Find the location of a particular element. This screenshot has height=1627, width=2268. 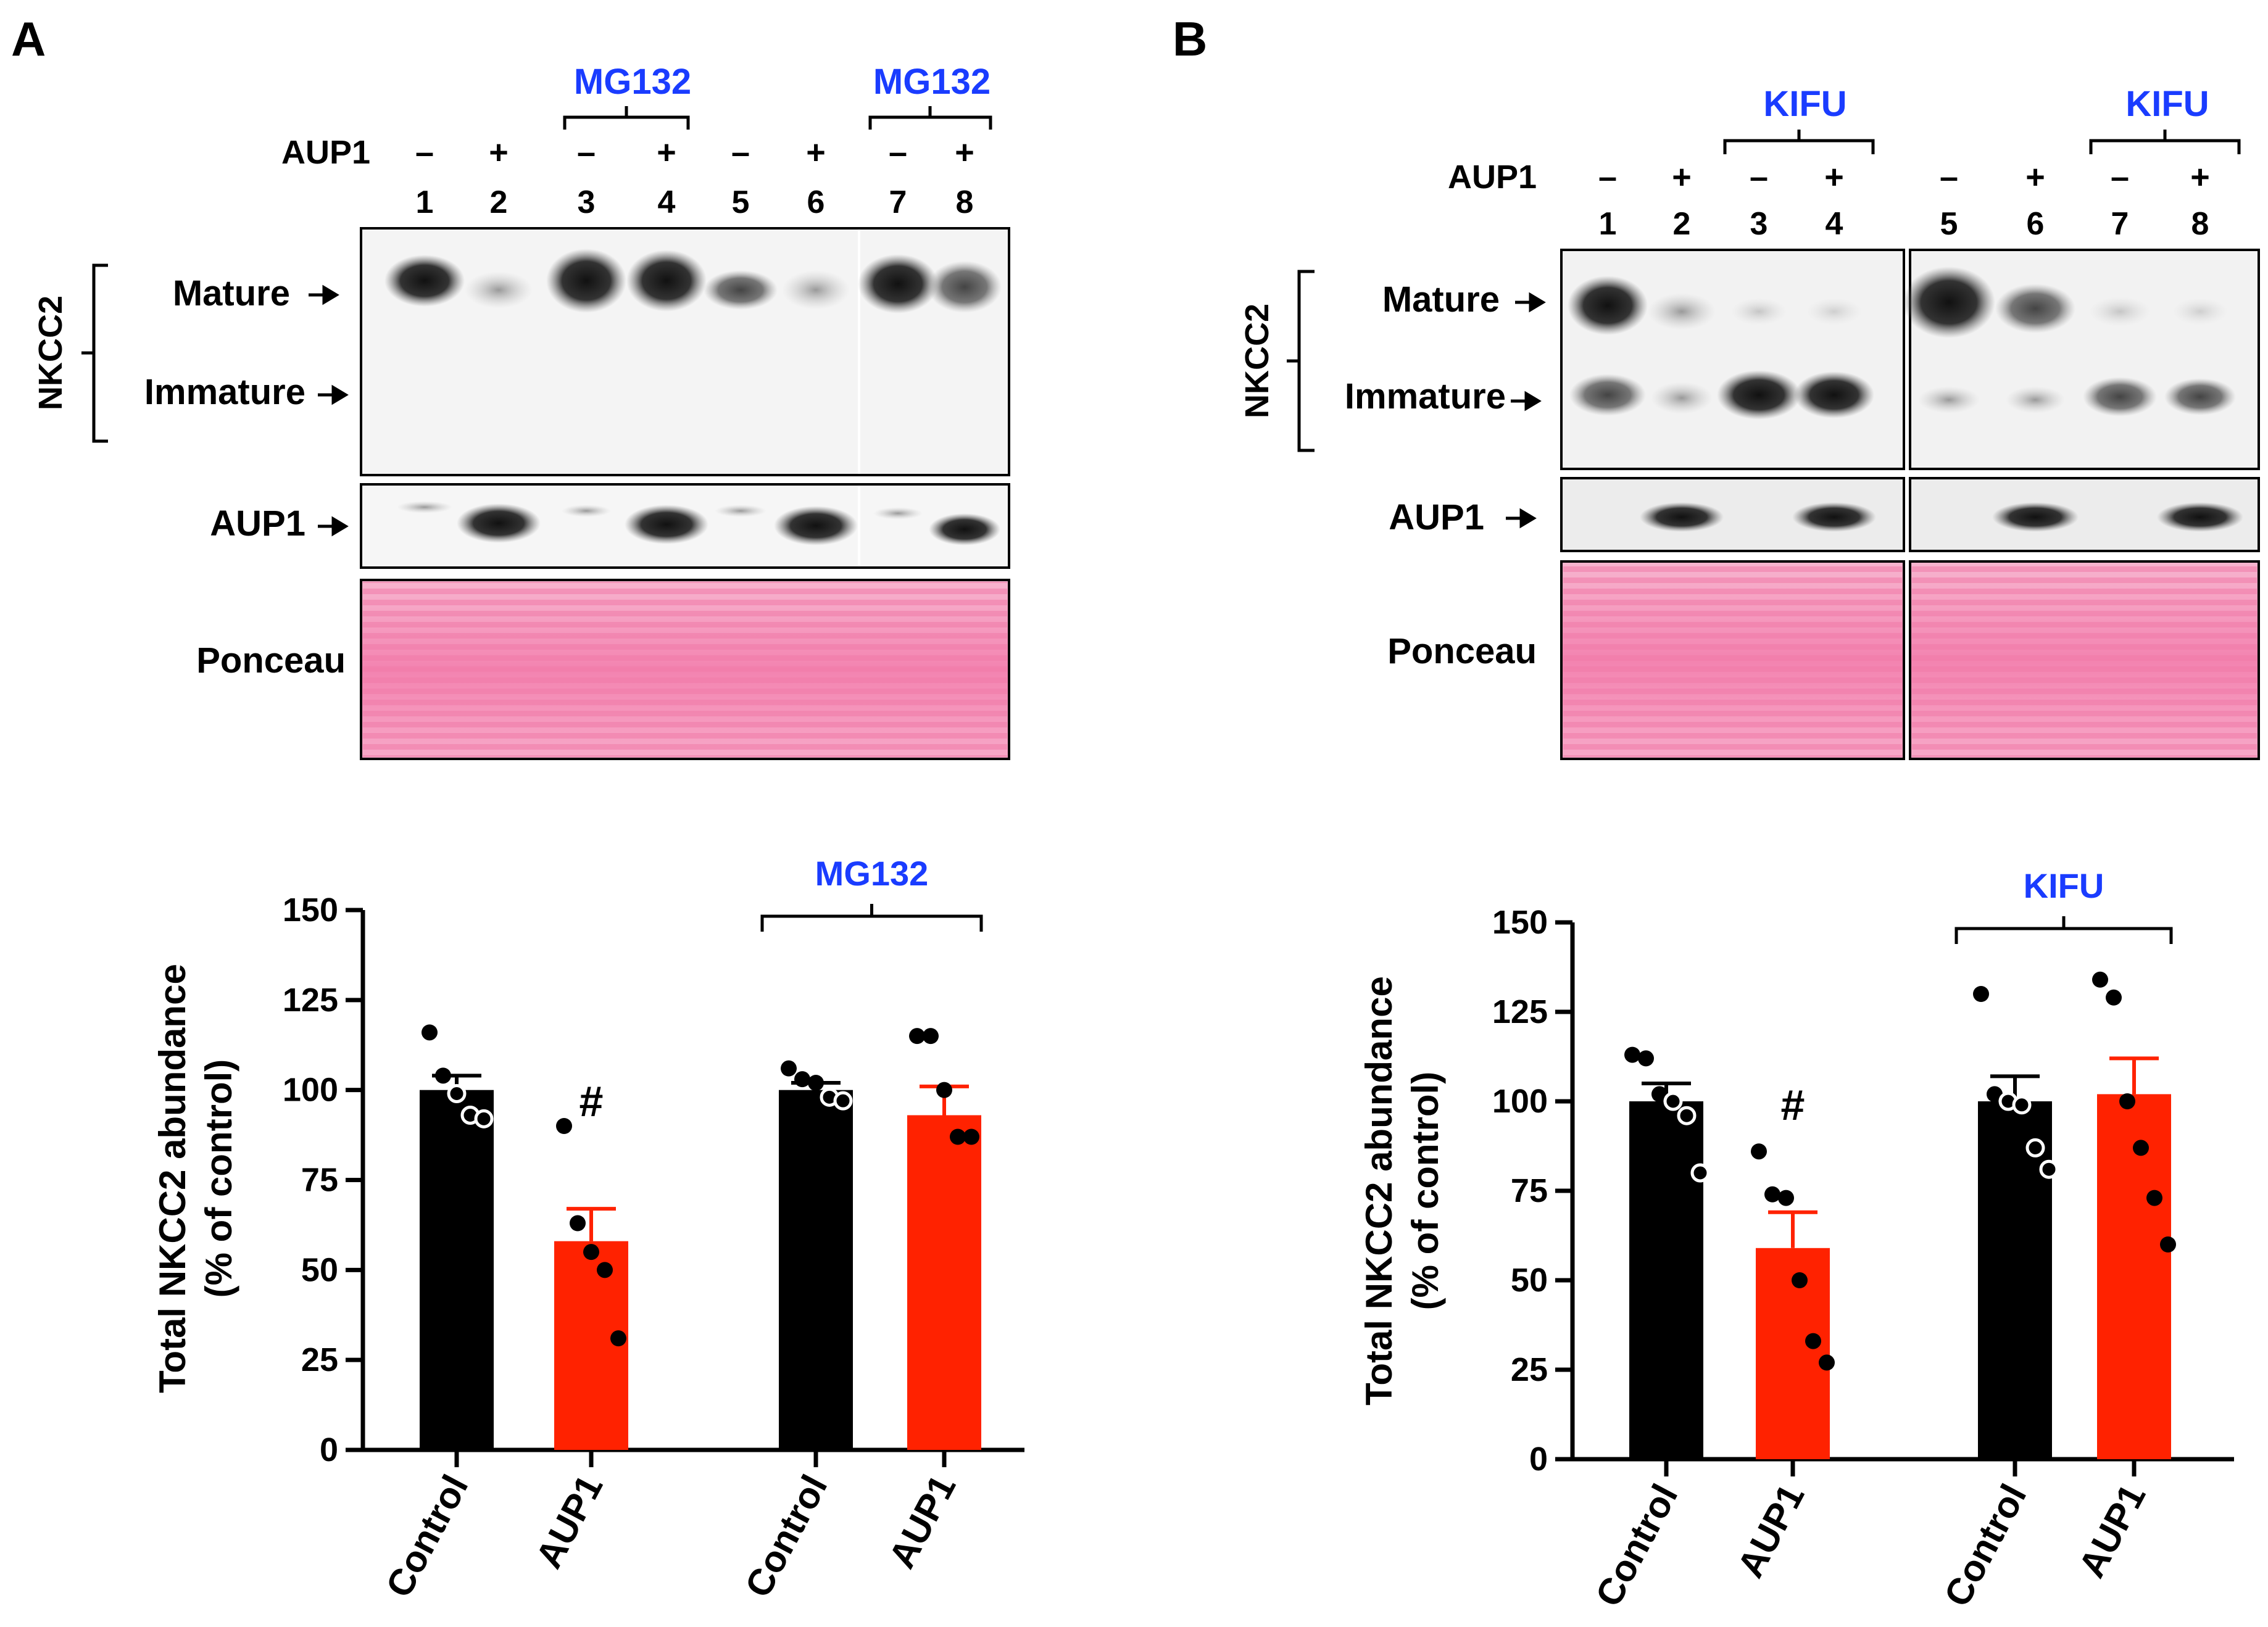

panel-a-mature-arrow is located at coordinates (324, 295).